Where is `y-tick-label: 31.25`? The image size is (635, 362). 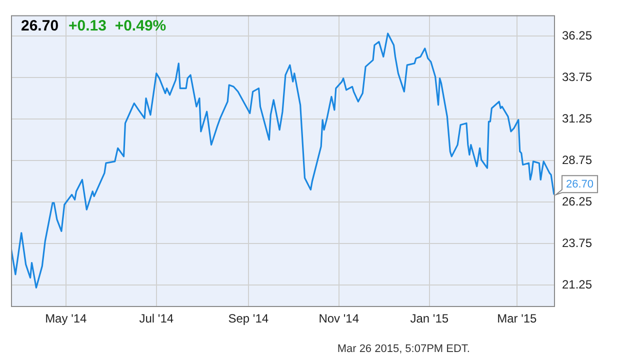
y-tick-label: 31.25 is located at coordinates (577, 118).